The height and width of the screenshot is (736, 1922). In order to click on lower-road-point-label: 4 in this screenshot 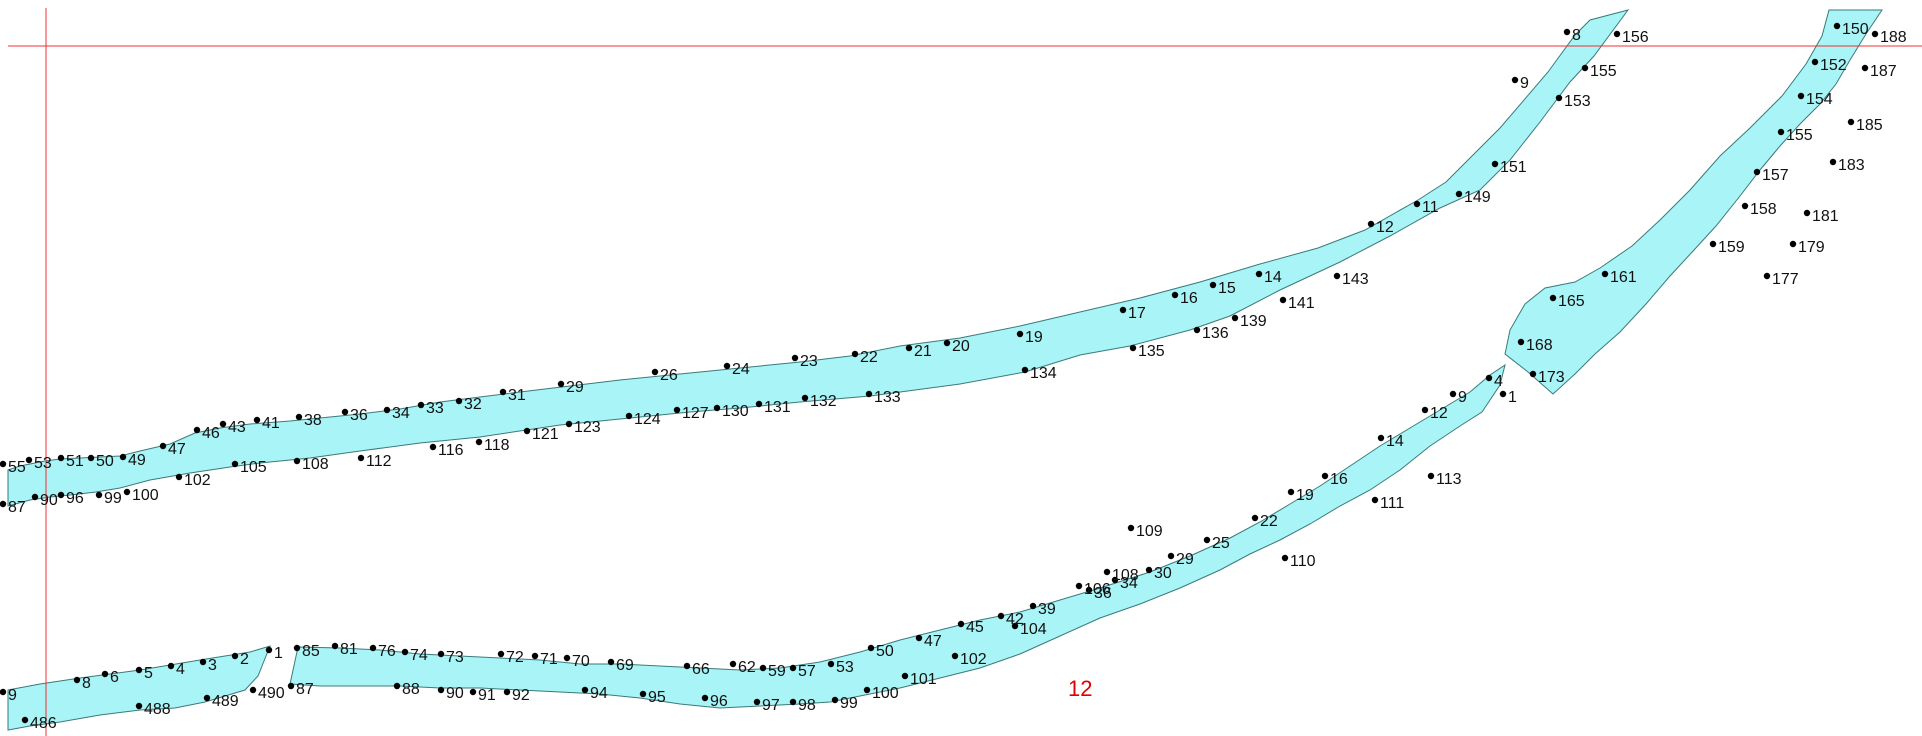, I will do `click(1498, 381)`.